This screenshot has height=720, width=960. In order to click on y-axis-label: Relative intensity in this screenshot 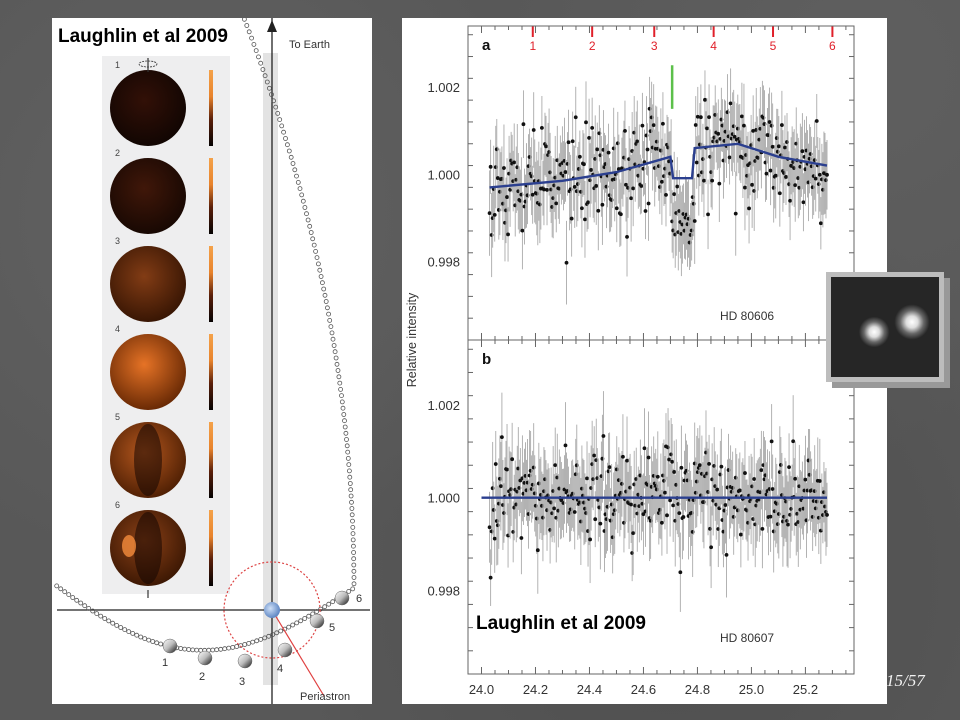, I will do `click(412, 339)`.